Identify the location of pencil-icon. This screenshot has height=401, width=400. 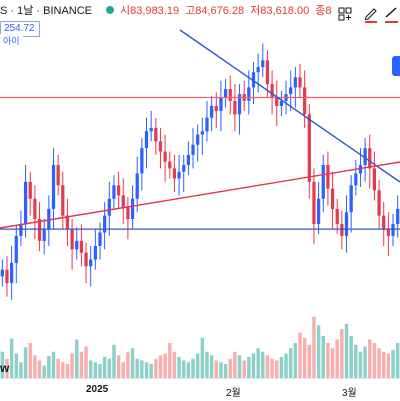
(371, 14).